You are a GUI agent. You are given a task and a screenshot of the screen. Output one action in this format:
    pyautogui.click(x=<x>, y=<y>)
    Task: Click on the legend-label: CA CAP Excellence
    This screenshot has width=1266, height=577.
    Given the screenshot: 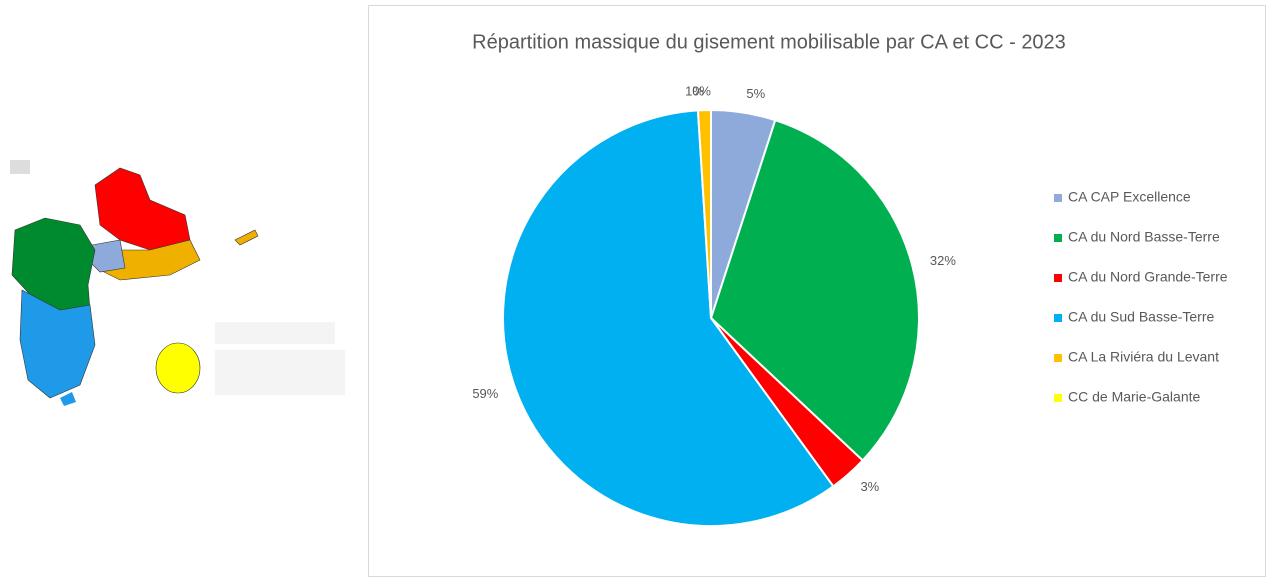 What is the action you would take?
    pyautogui.click(x=1129, y=197)
    